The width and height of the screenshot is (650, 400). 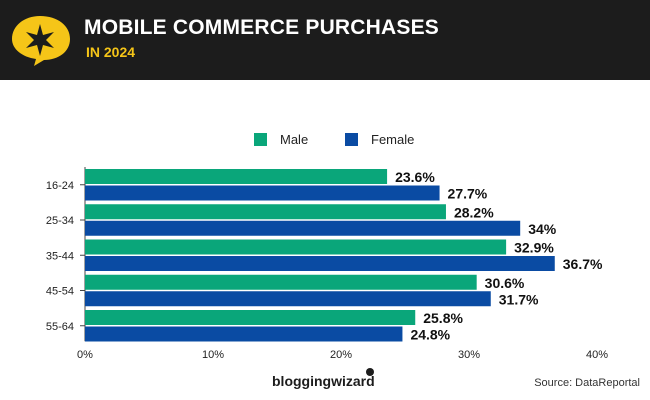 What do you see at coordinates (430, 335) in the screenshot?
I see `data-label-female: 24.8%` at bounding box center [430, 335].